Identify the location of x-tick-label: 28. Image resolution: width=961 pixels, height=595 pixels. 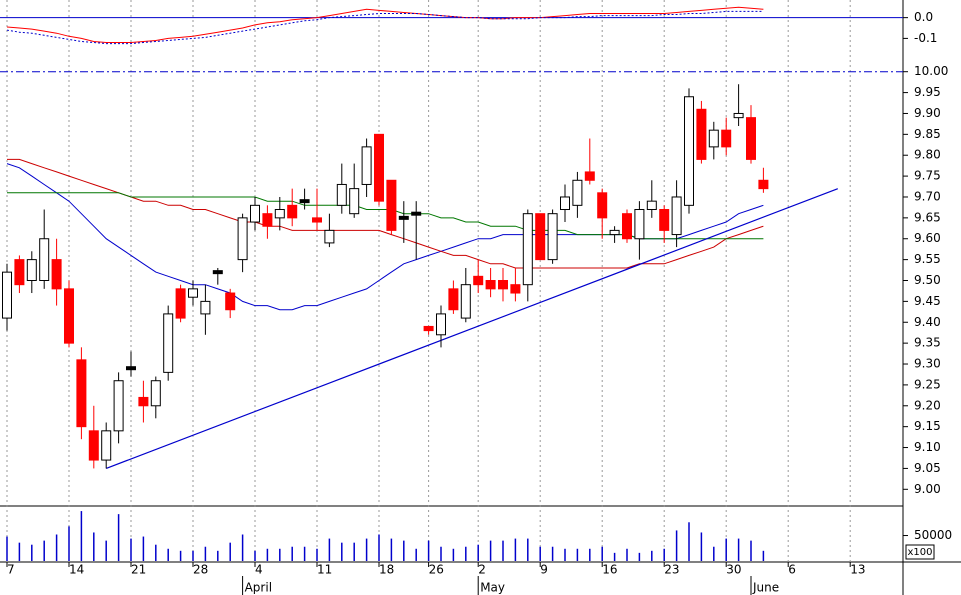
(200, 570).